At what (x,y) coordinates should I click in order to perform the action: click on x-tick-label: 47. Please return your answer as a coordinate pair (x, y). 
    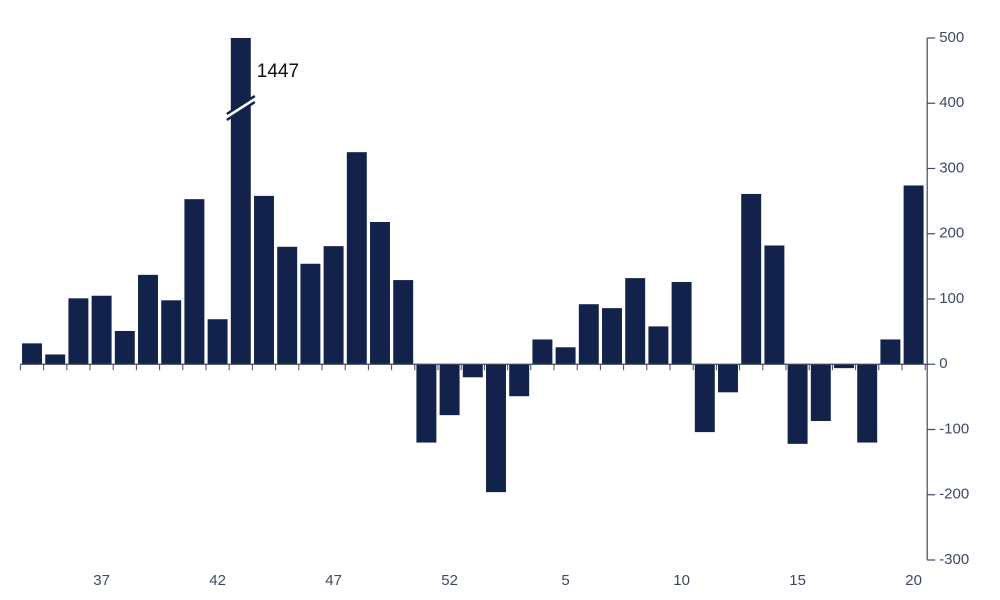
    Looking at the image, I should click on (333, 580).